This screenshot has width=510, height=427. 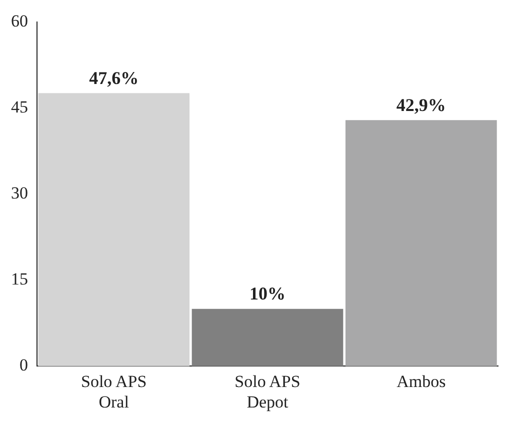 What do you see at coordinates (421, 381) in the screenshot?
I see `x-tick-label: Ambos` at bounding box center [421, 381].